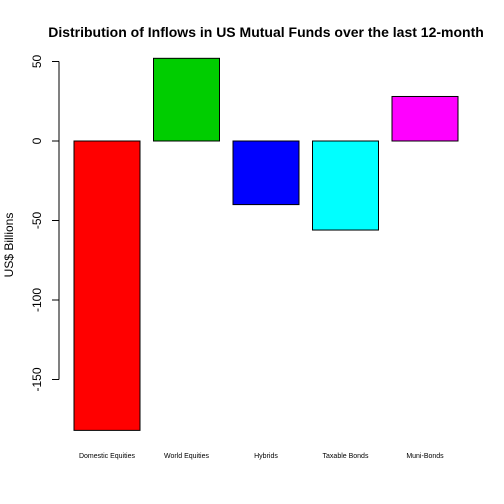 This screenshot has width=504, height=504. Describe the element at coordinates (45, 223) in the screenshot. I see `y-axis: -150 -100 -50 0 50` at that location.